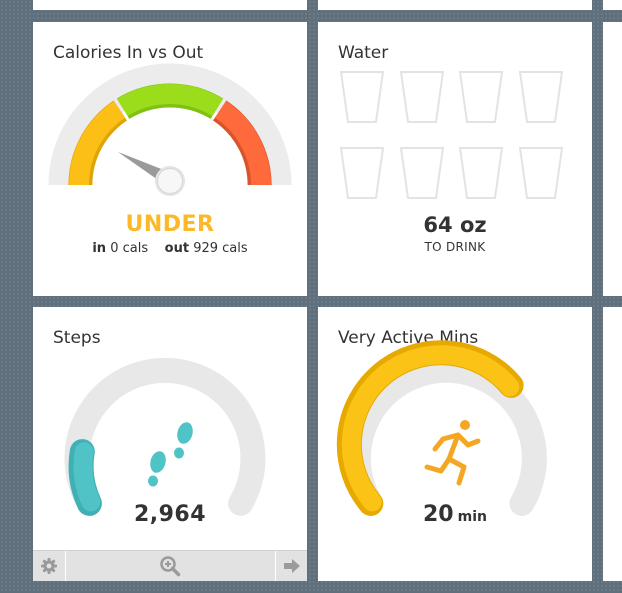 The image size is (622, 593). I want to click on steps-gauge, so click(165, 436).